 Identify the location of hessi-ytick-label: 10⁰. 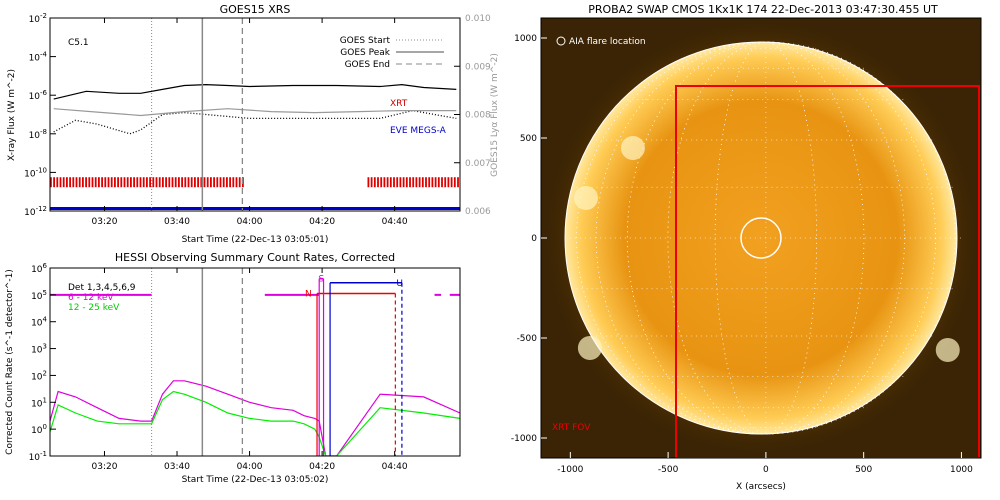
(39, 429).